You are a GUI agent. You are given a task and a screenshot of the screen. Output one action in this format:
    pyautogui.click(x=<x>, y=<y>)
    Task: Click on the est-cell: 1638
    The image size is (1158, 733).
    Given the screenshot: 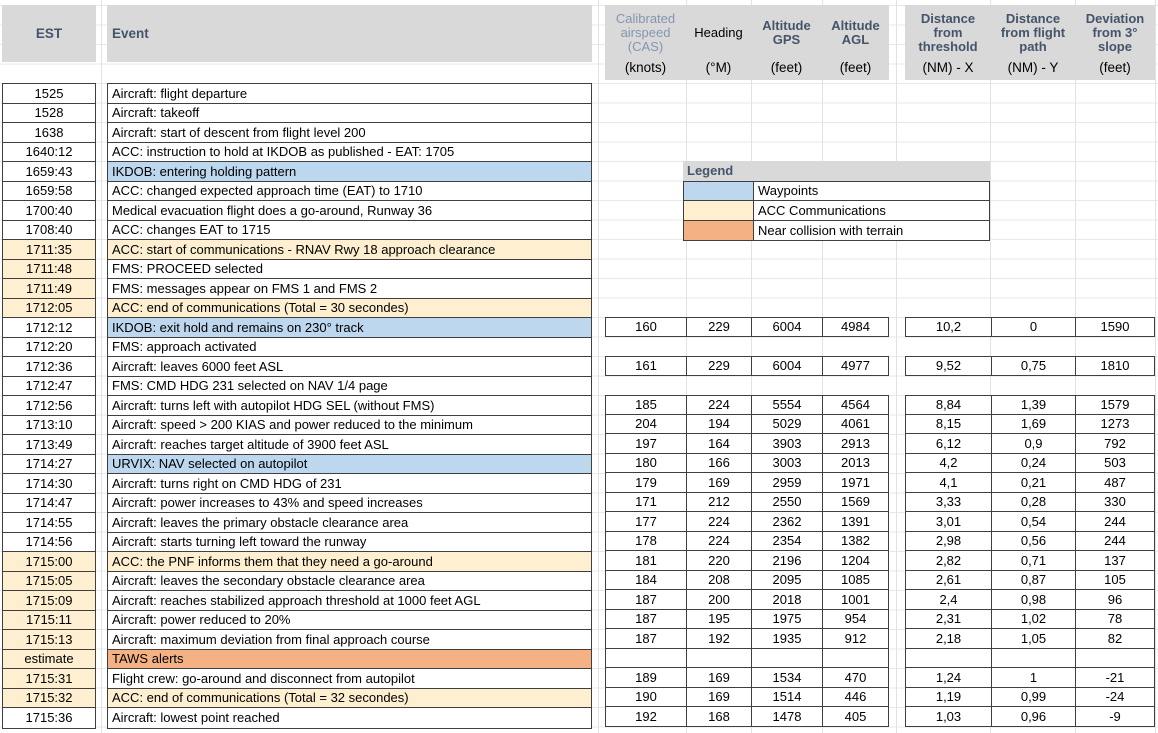 What is the action you would take?
    pyautogui.click(x=49, y=133)
    